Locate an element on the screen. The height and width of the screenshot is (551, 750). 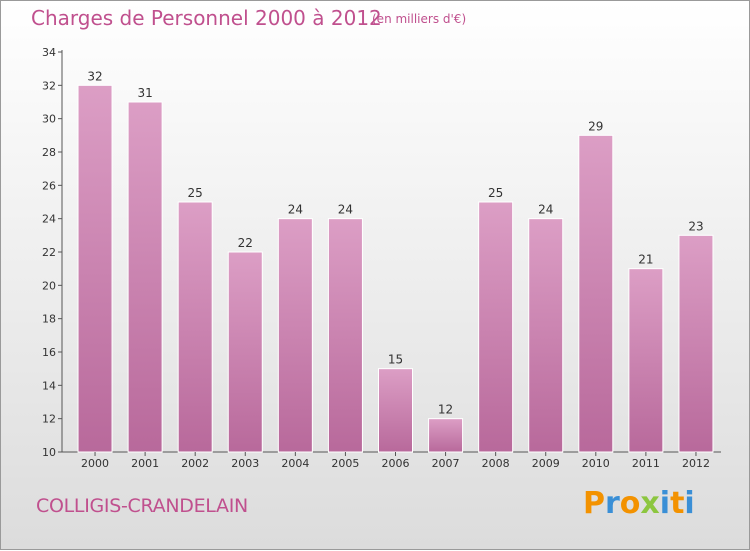
data-label: 31 is located at coordinates (144, 93).